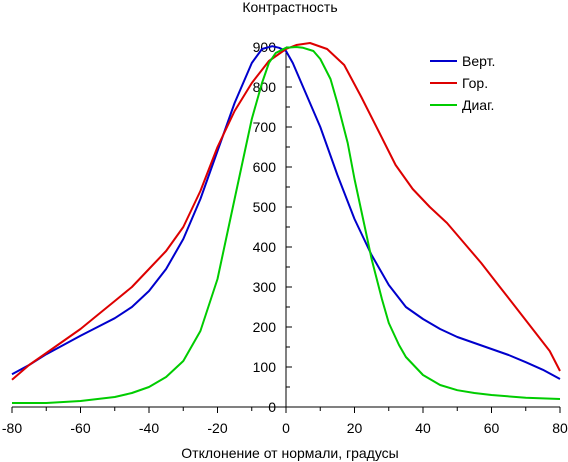 The image size is (568, 462). What do you see at coordinates (265, 247) in the screenshot?
I see `y-tick-label: 400` at bounding box center [265, 247].